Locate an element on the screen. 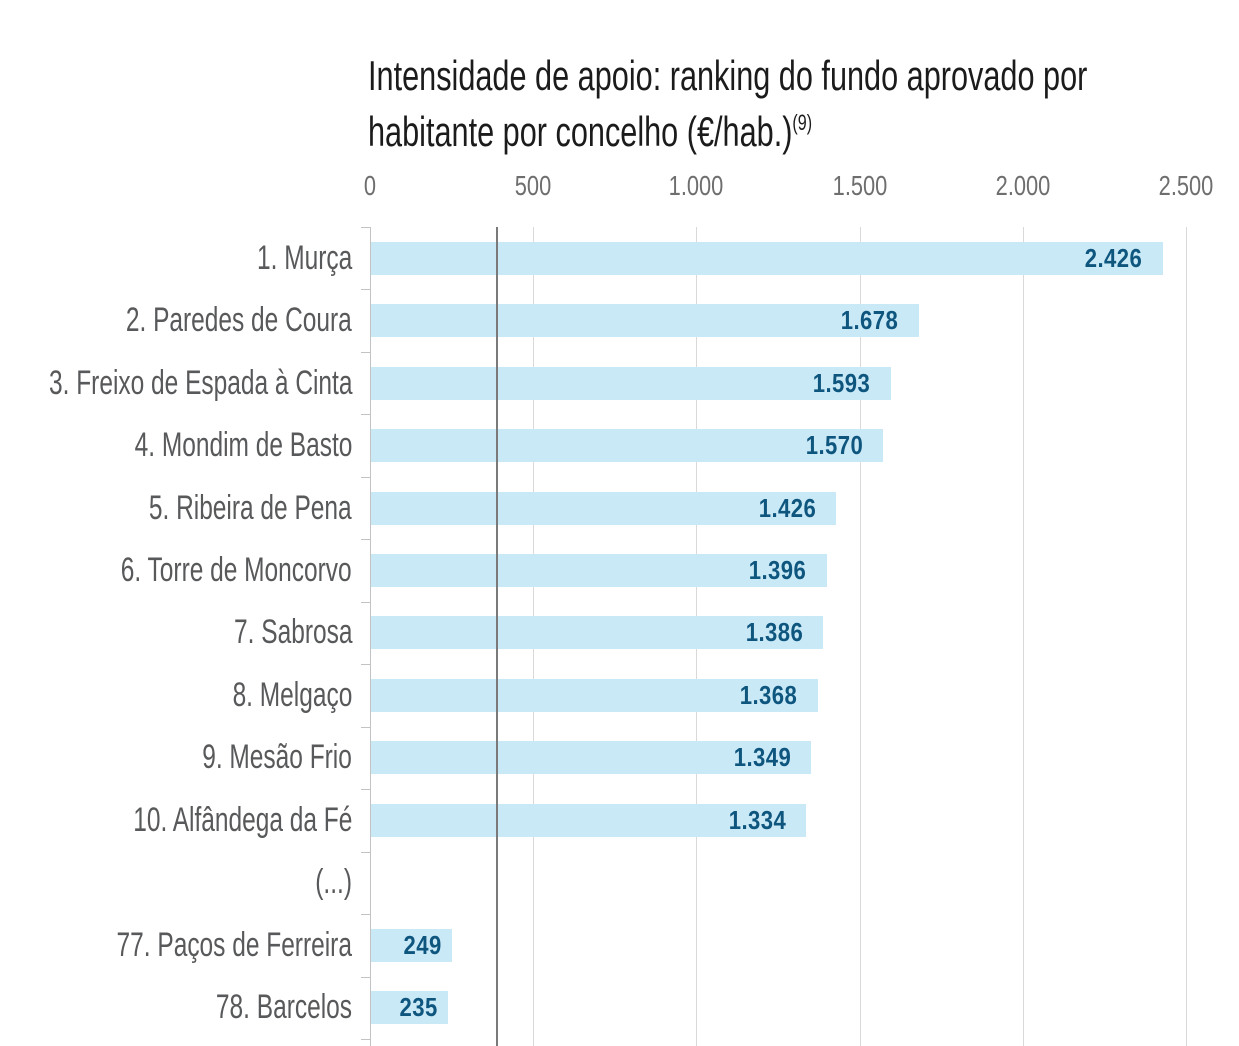  bar: 2.426 is located at coordinates (767, 258).